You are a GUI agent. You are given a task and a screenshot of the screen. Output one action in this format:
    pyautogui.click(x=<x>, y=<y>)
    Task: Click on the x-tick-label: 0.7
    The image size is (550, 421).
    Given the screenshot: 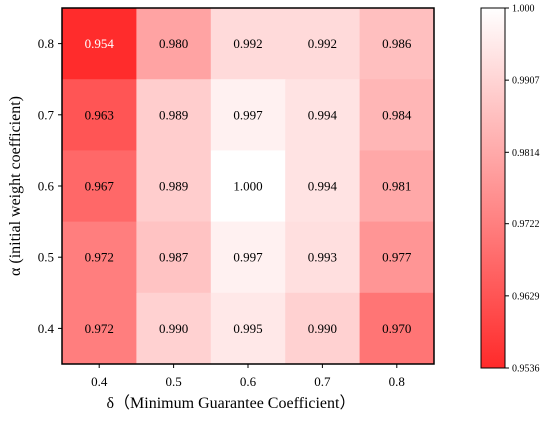 What is the action you would take?
    pyautogui.click(x=322, y=381)
    